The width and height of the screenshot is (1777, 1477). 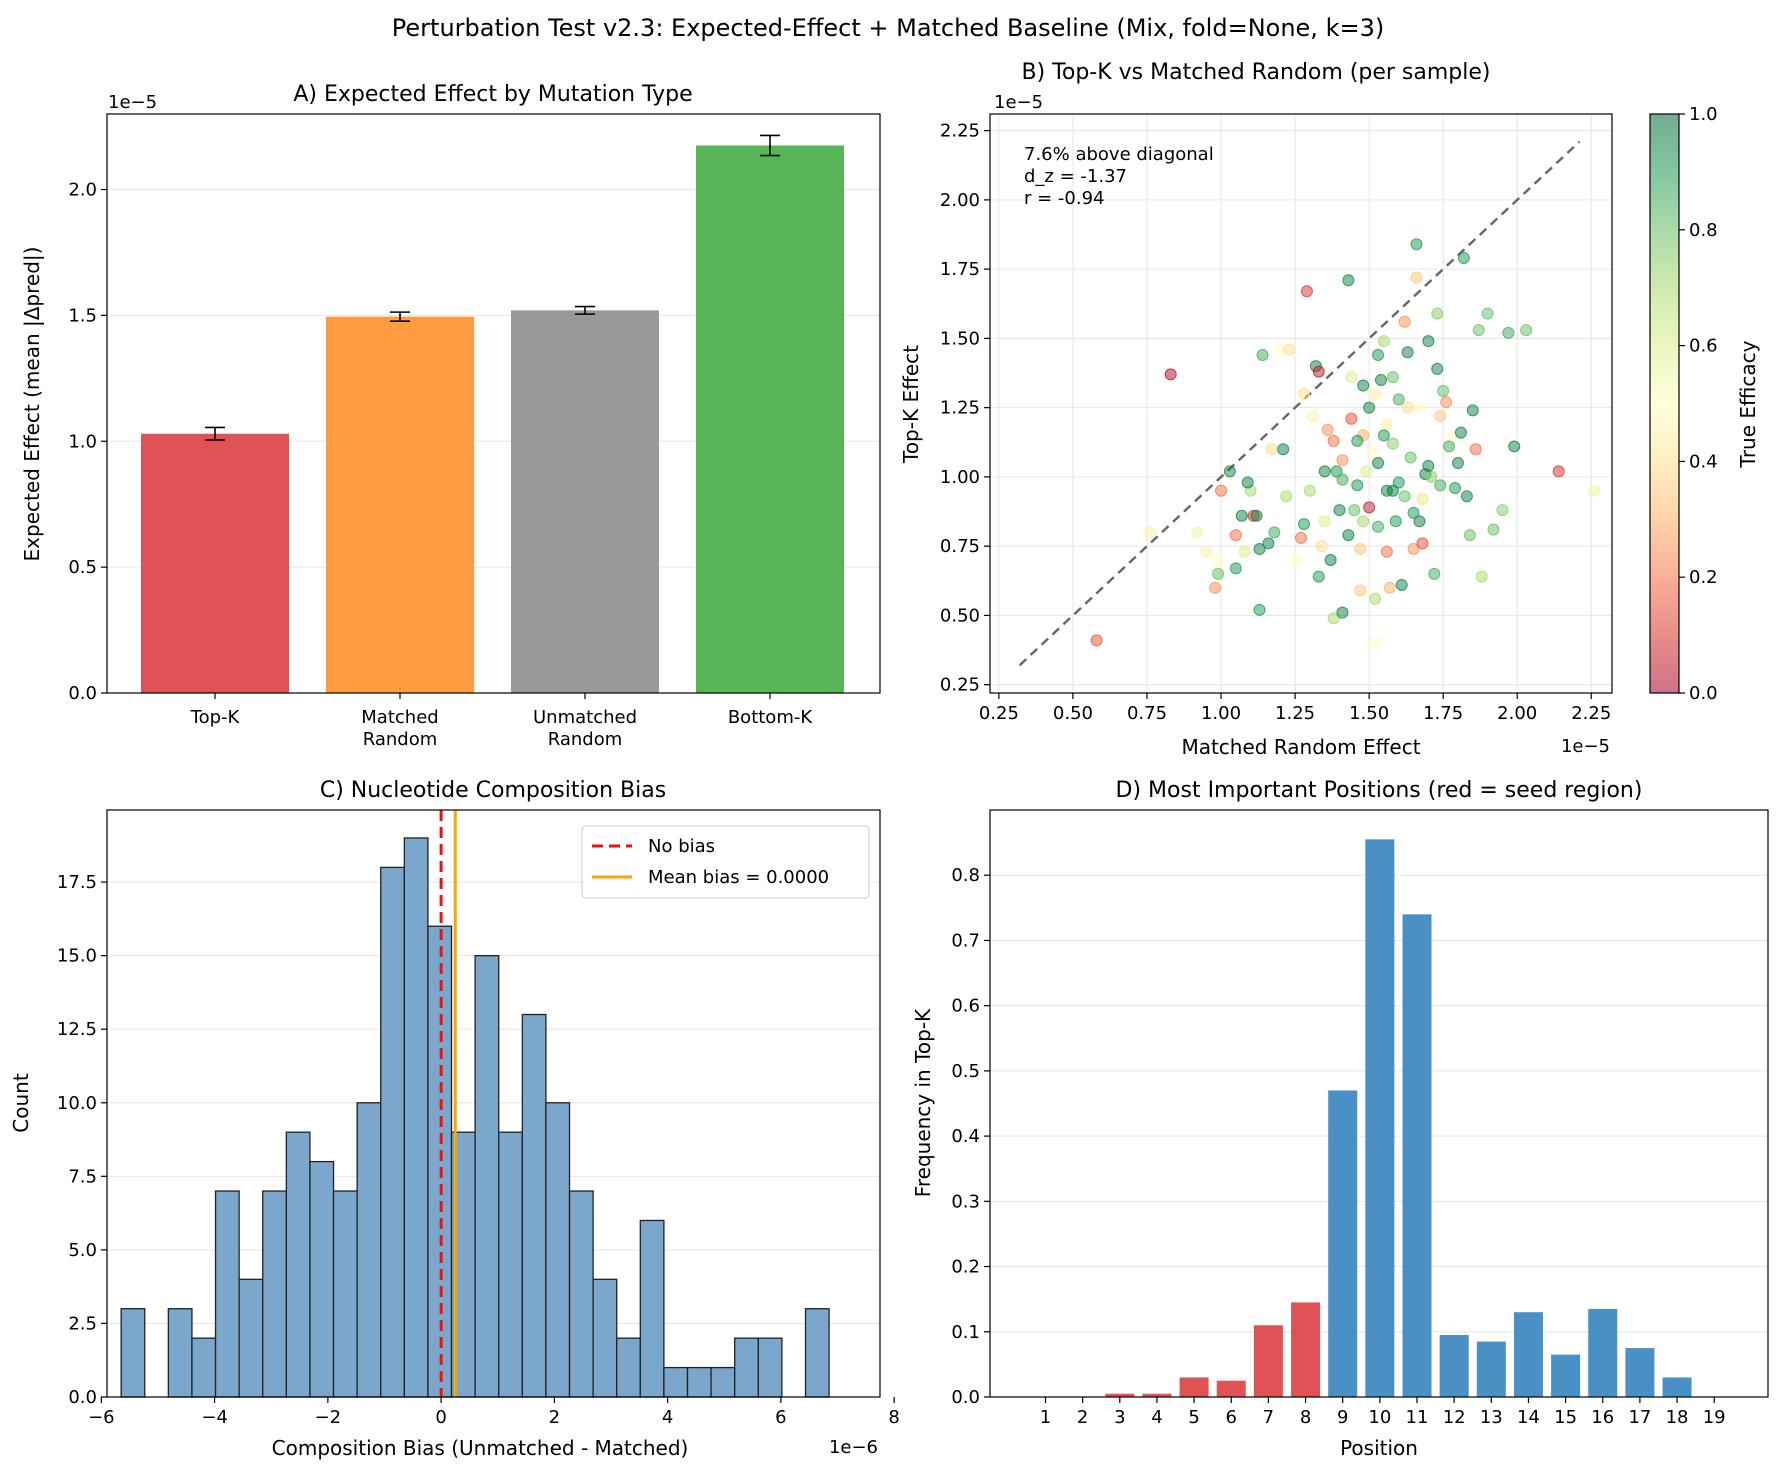 What do you see at coordinates (1075, 176) in the screenshot?
I see `stats-annotation: d_z = -1.37` at bounding box center [1075, 176].